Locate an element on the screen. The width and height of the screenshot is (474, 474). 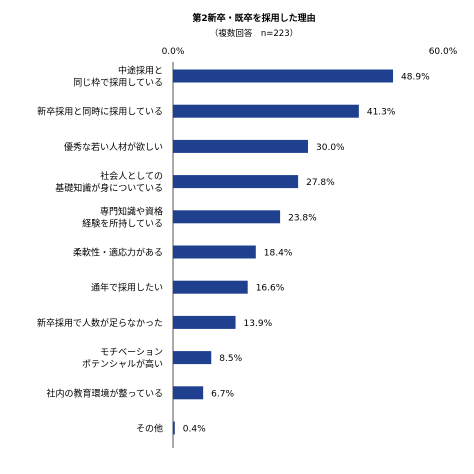
chart-title: 第2新卒・既卒を採用した理由 is located at coordinates (253, 18).